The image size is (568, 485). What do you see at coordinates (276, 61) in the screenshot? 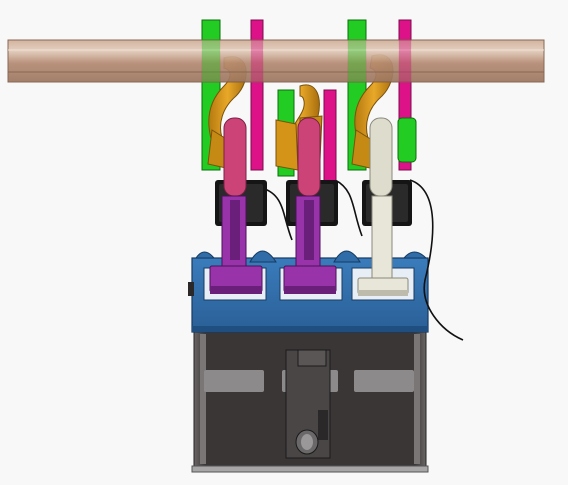
I see `rail` at bounding box center [276, 61].